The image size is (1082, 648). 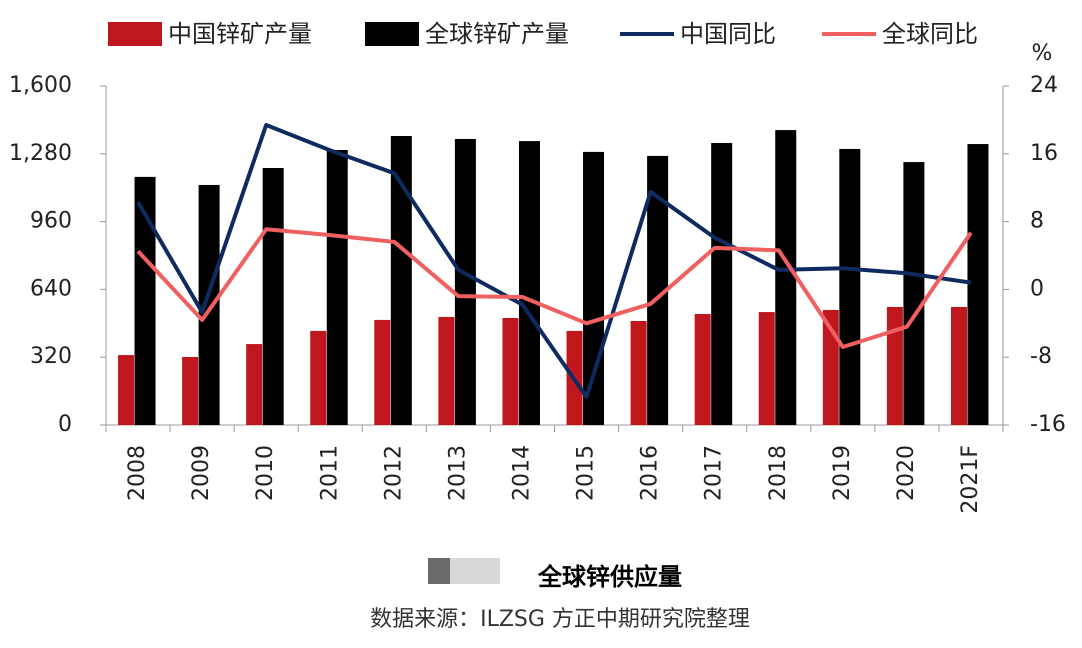 What do you see at coordinates (560, 619) in the screenshot?
I see `source-note: 数据来源：ILZSG 方正中期研究院整理` at bounding box center [560, 619].